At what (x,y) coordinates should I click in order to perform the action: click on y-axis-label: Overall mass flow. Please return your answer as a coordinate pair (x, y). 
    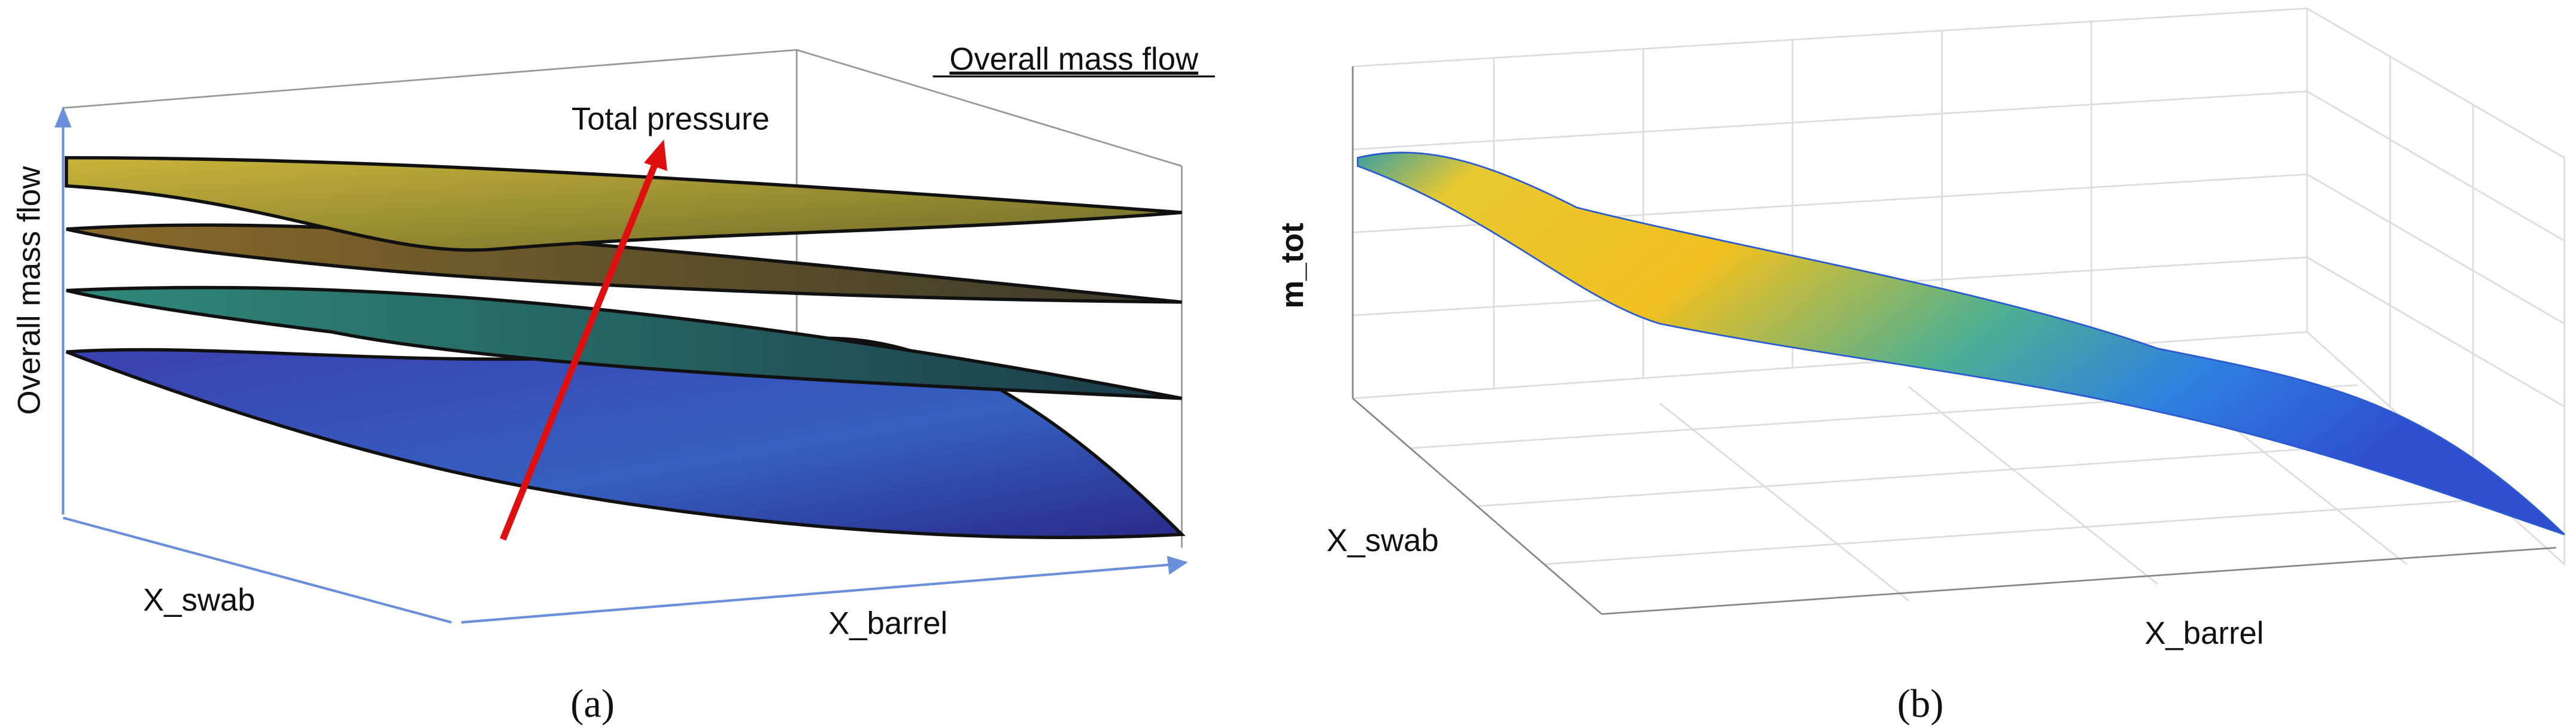
    Looking at the image, I should click on (30, 290).